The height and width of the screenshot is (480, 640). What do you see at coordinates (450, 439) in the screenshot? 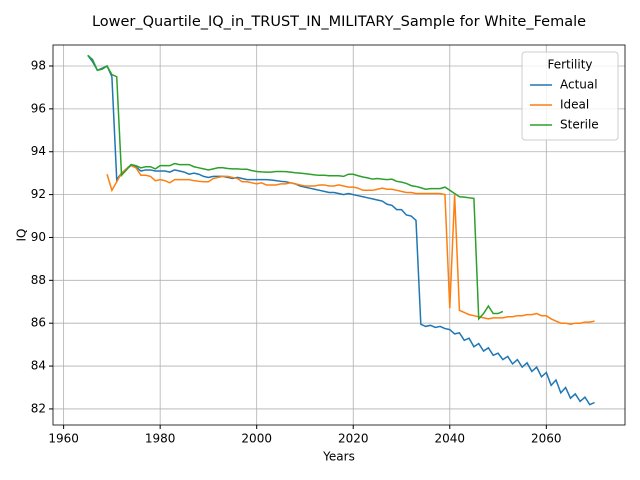
I see `x-tick-label: 2040` at bounding box center [450, 439].